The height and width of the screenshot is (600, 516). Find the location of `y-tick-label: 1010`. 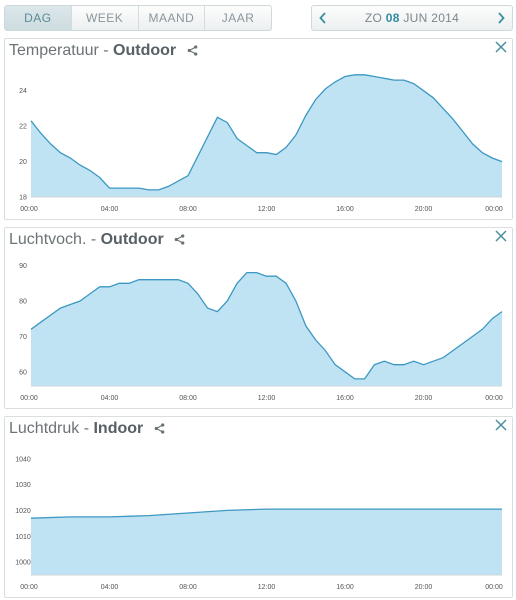

y-tick-label: 1010 is located at coordinates (23, 537).